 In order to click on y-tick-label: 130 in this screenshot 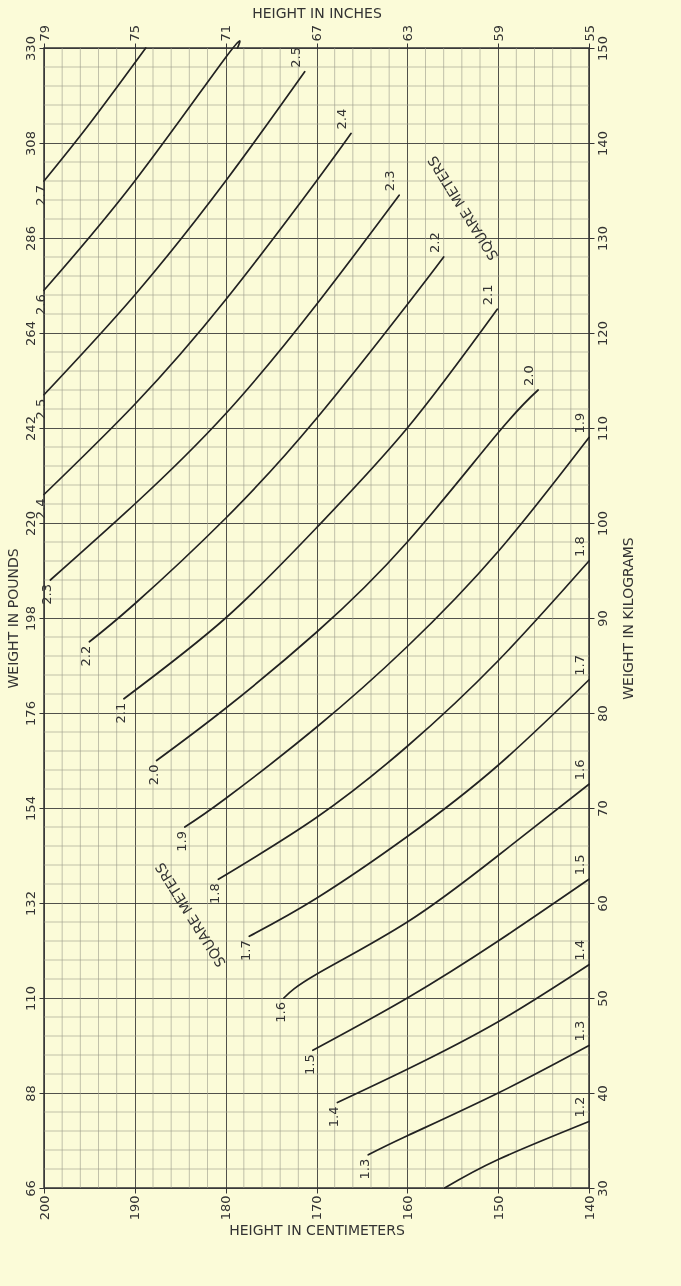, I will do `click(602, 238)`.